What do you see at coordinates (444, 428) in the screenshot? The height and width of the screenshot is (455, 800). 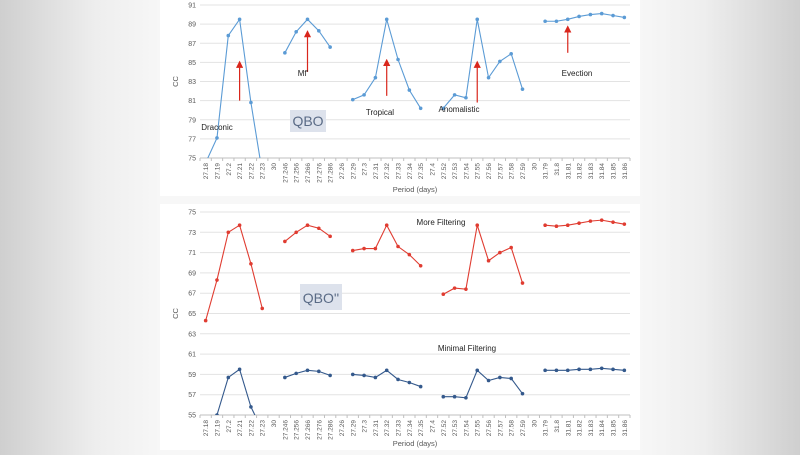 I see `x-tick-label: 27.52` at bounding box center [444, 428].